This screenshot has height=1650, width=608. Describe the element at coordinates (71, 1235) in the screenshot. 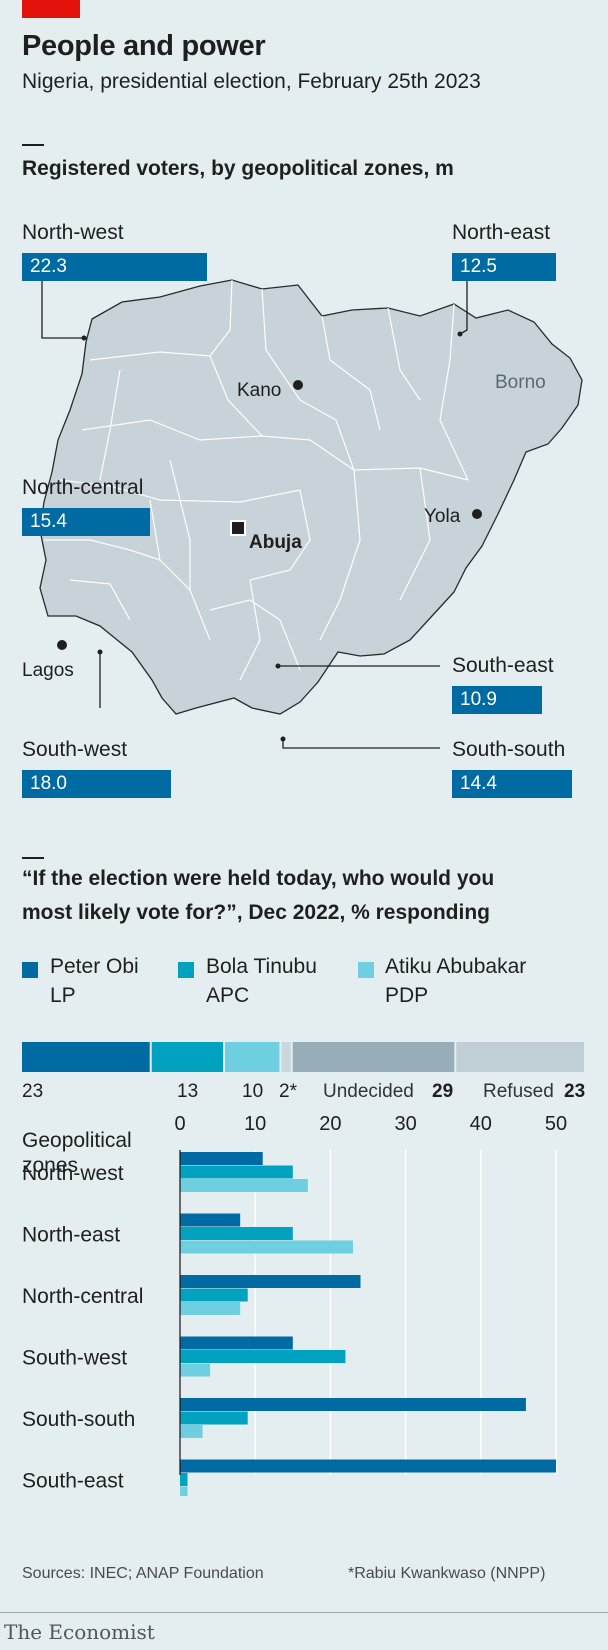

I see `category-label: North-east` at that location.